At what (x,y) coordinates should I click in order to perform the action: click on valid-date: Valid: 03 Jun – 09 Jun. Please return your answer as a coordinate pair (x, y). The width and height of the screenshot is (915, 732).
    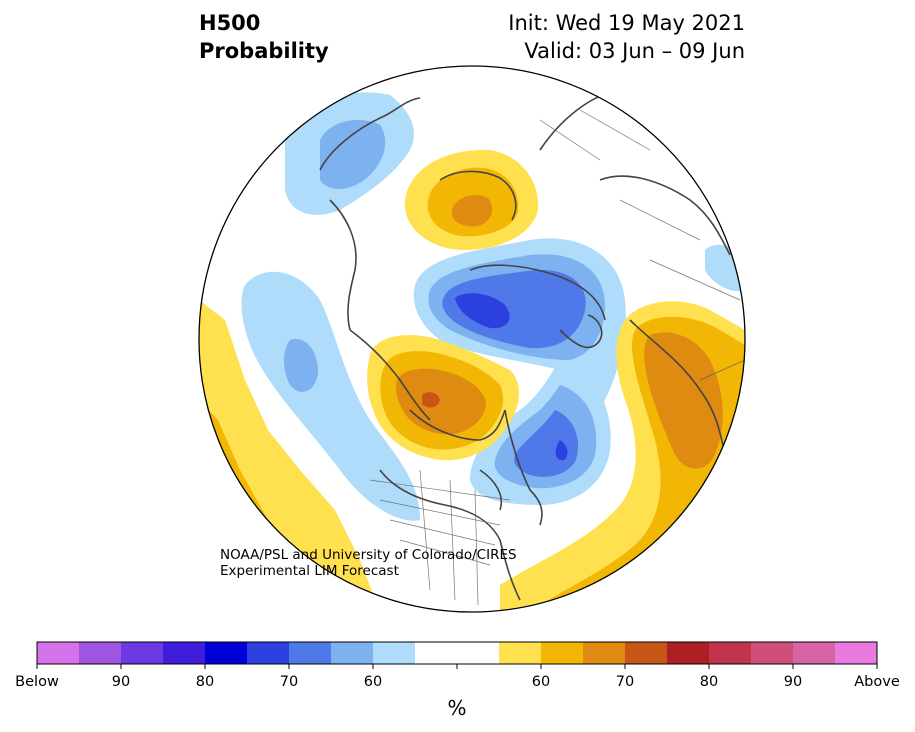
    Looking at the image, I should click on (634, 51).